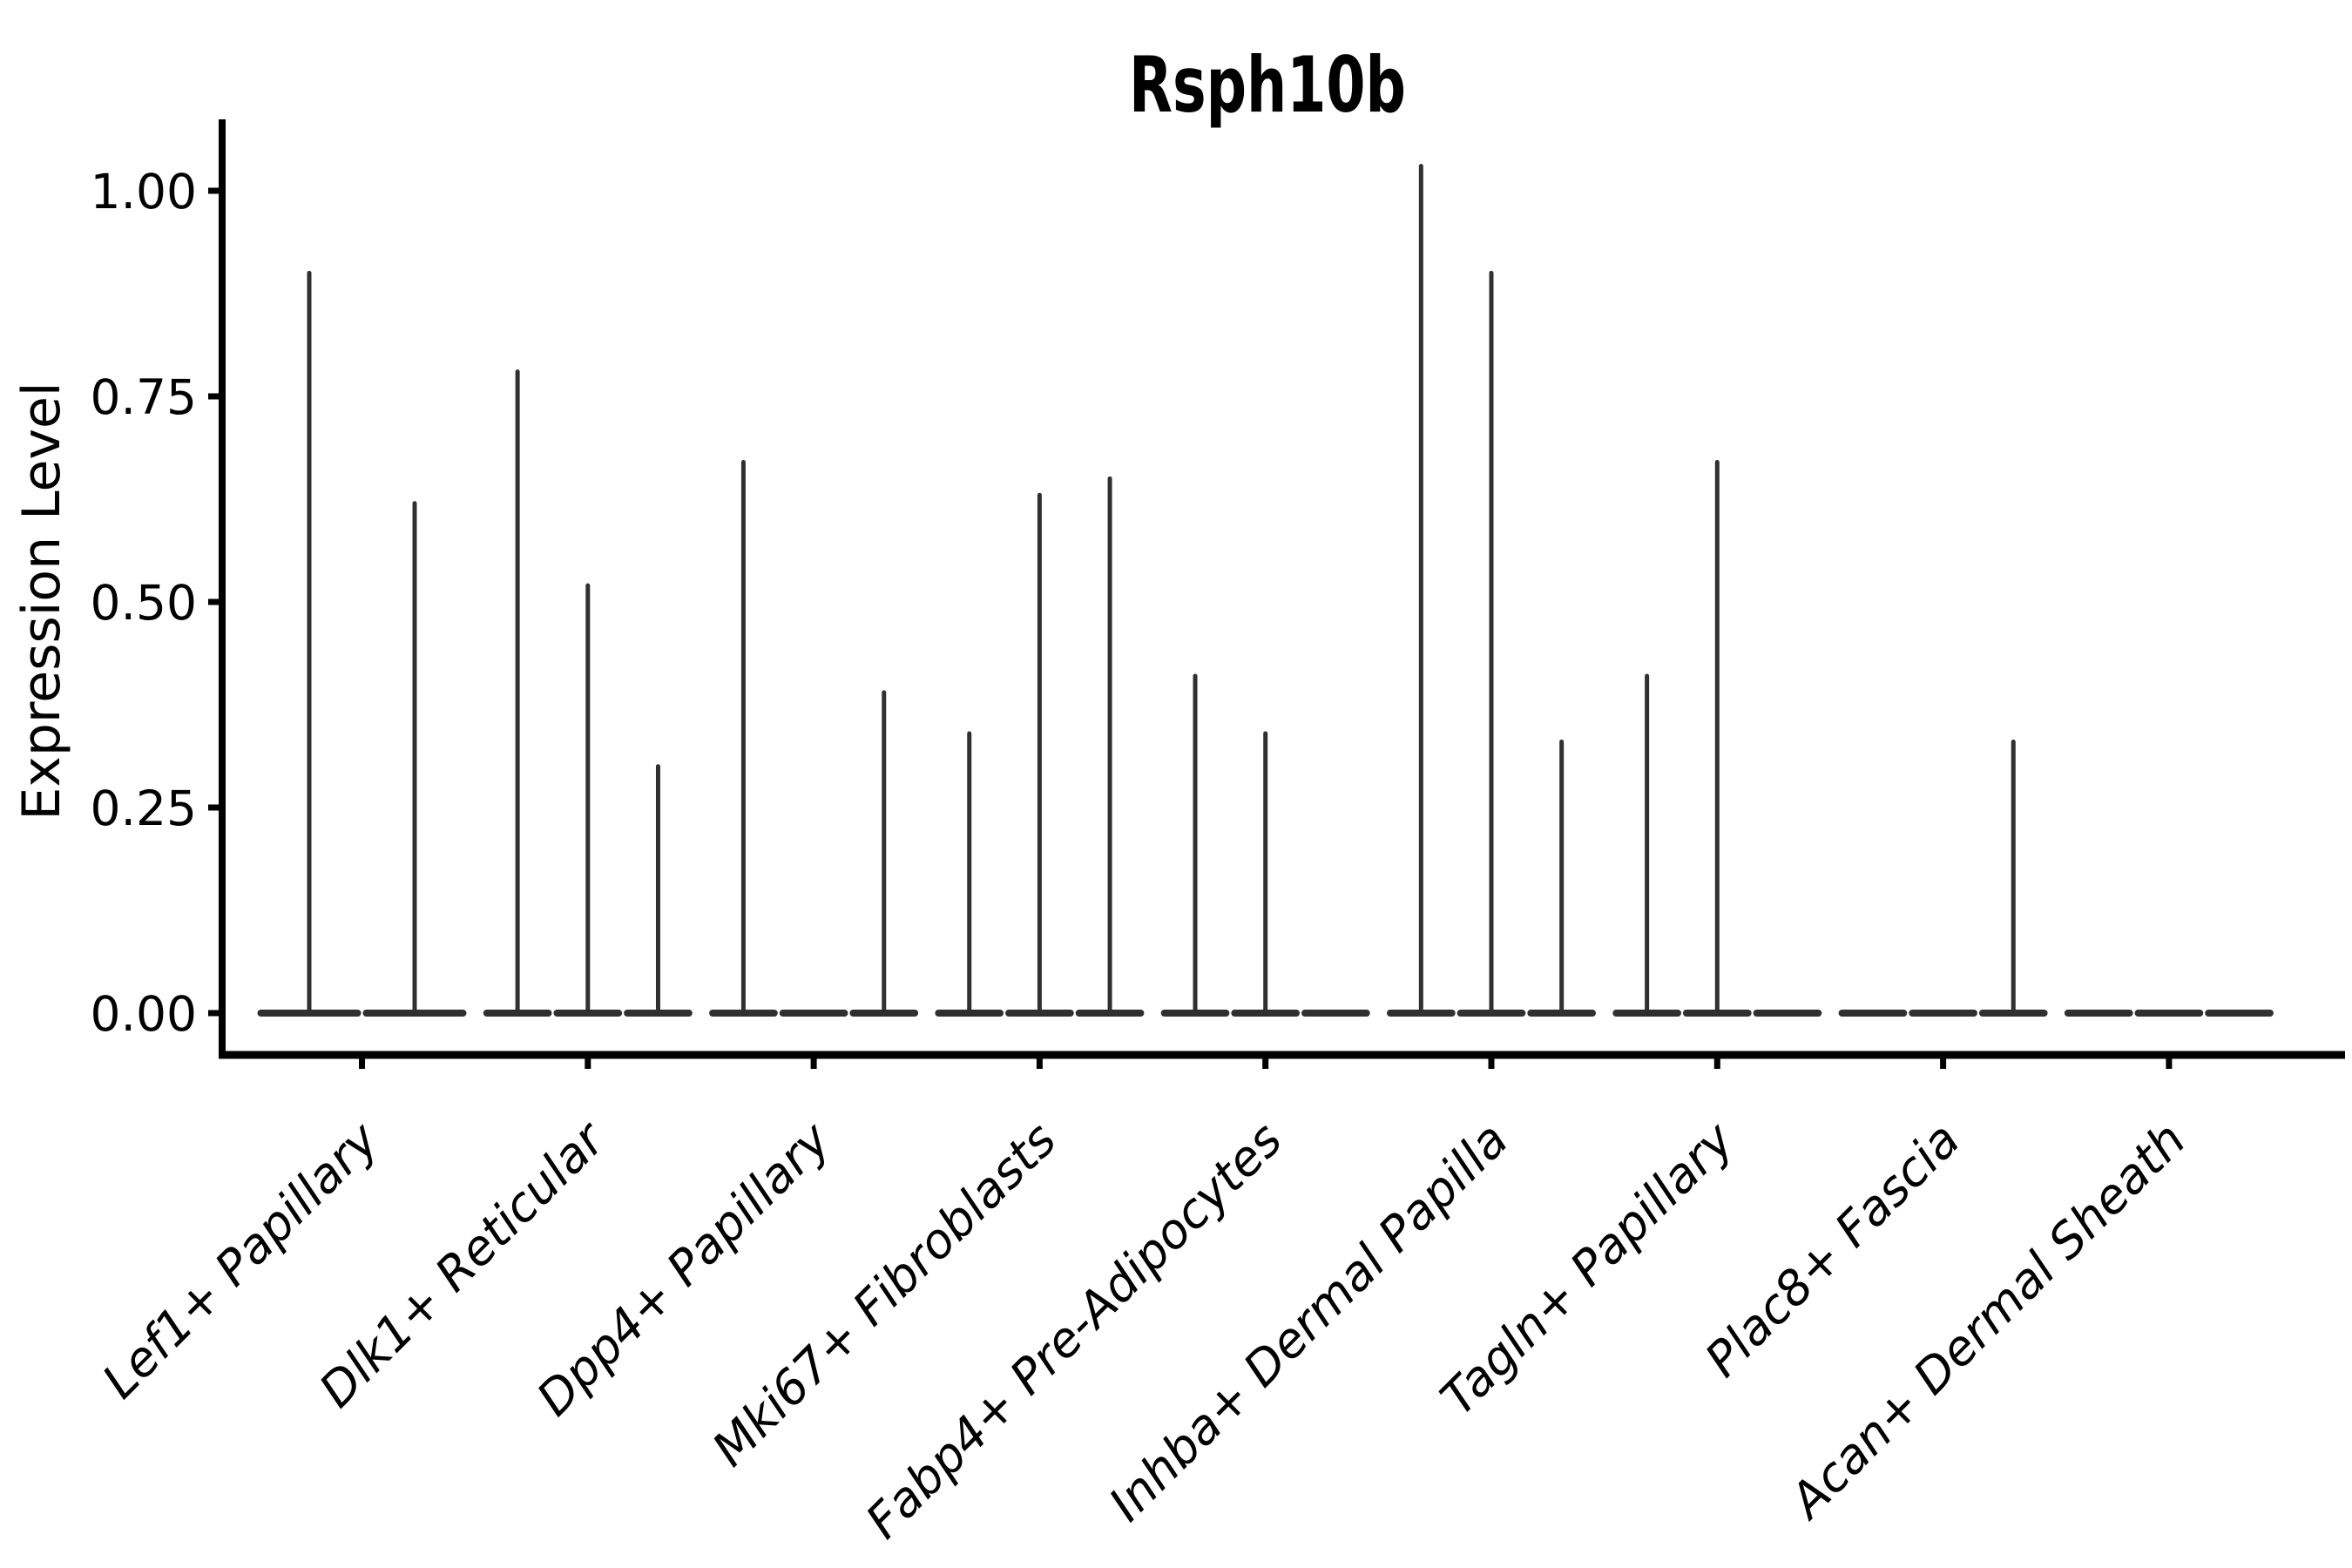  I want to click on y-tick-label: 0.25, so click(144, 808).